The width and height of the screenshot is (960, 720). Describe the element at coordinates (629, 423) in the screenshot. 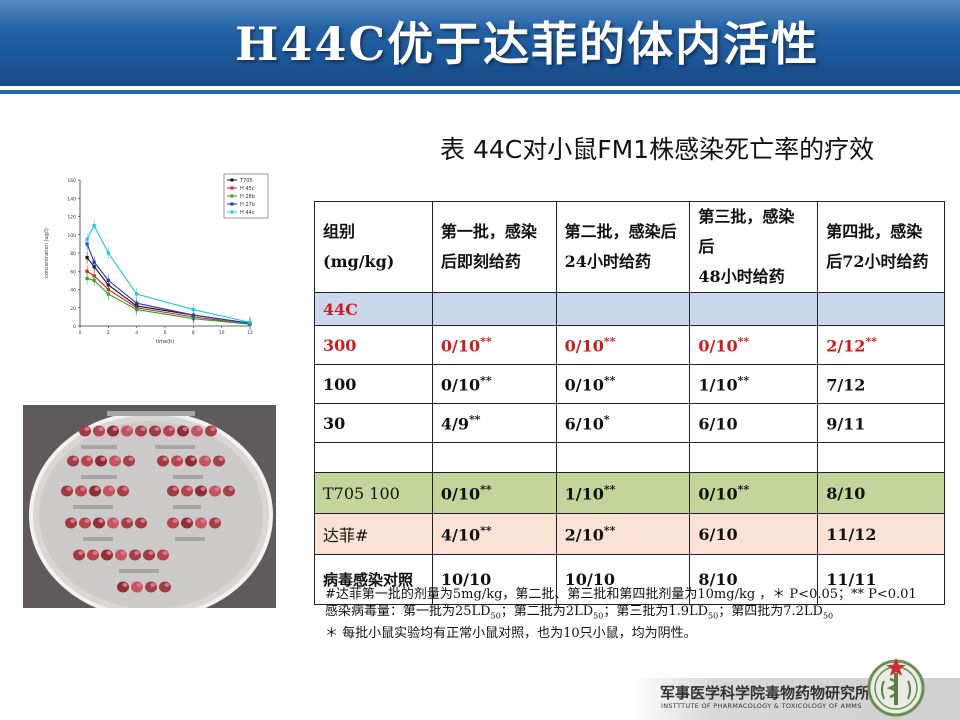

I see `table-row: 30 4/9** 6/10* 6/10 9/11` at that location.